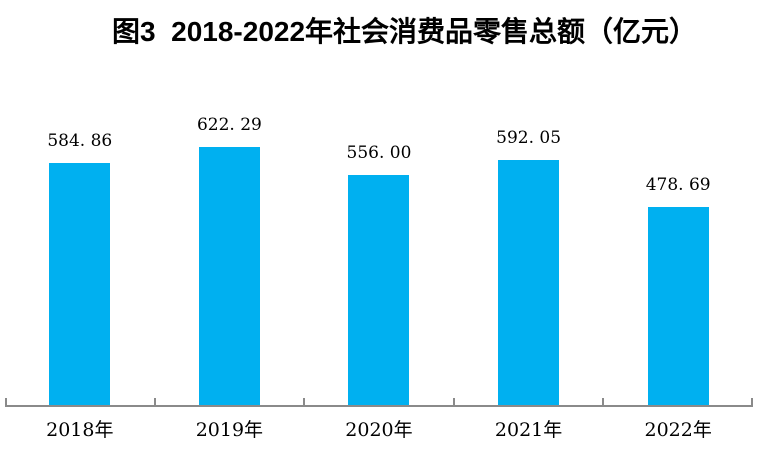 The width and height of the screenshot is (757, 453). I want to click on x-axis-label-2020: 2020年, so click(379, 430).